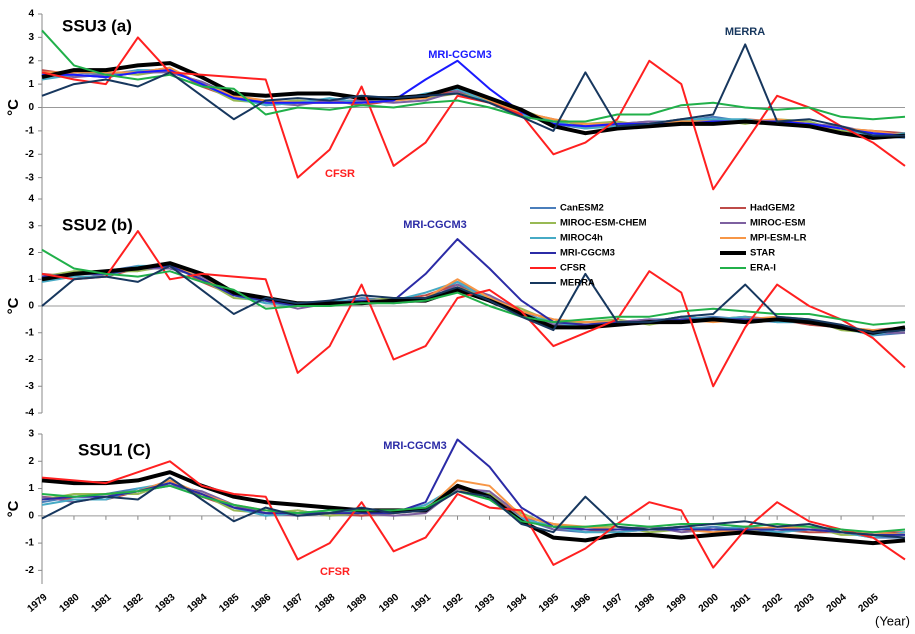 The width and height of the screenshot is (915, 634). Describe the element at coordinates (38, 603) in the screenshot. I see `x-tick-label: 1979` at that location.